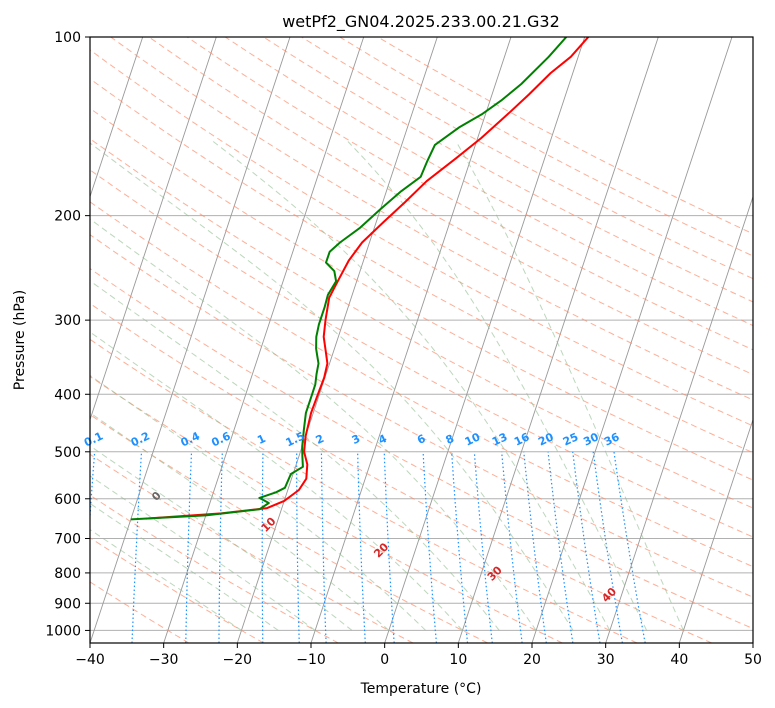 The width and height of the screenshot is (775, 708). What do you see at coordinates (164, 660) in the screenshot?
I see `x-tick-label: −30` at bounding box center [164, 660].